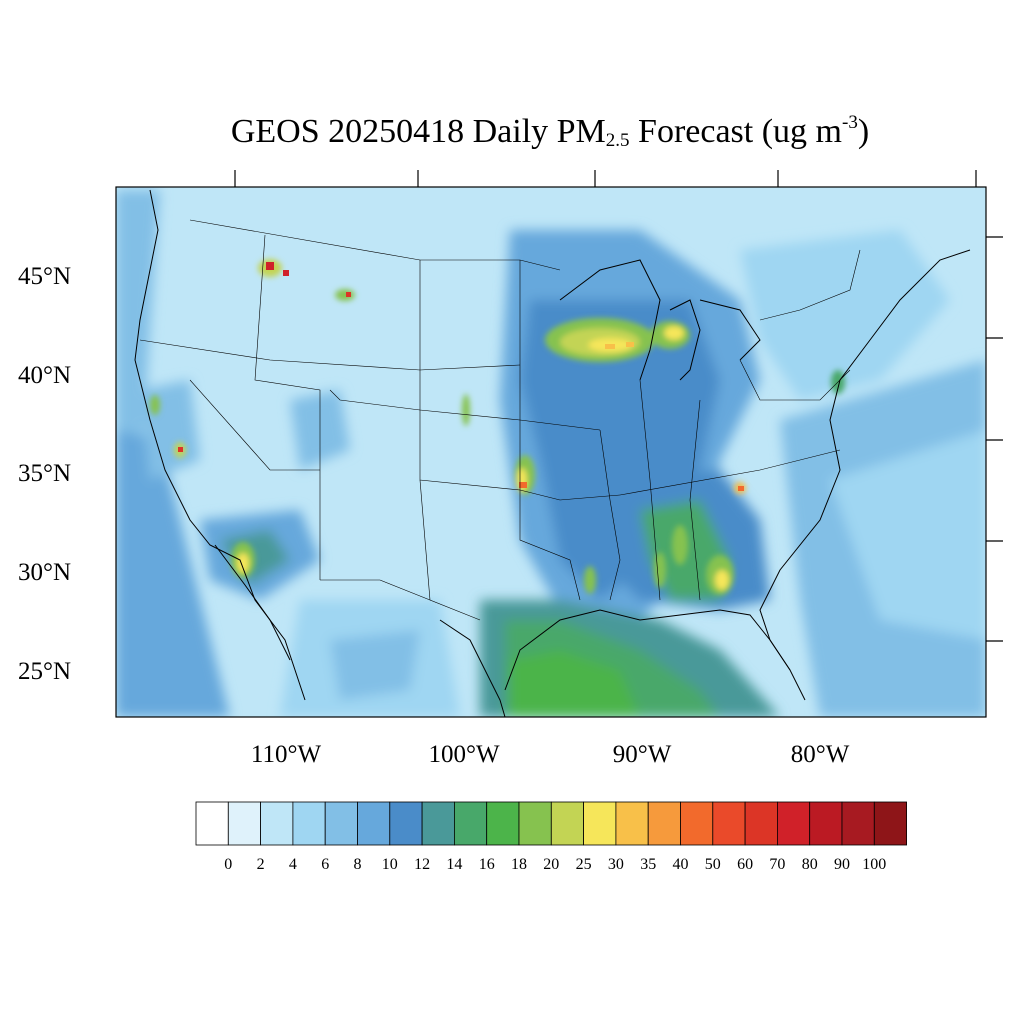 Image resolution: width=1024 pixels, height=1024 pixels. What do you see at coordinates (418, 131) in the screenshot?
I see `title-prefix: GEOS 20250418 Daily PM` at bounding box center [418, 131].